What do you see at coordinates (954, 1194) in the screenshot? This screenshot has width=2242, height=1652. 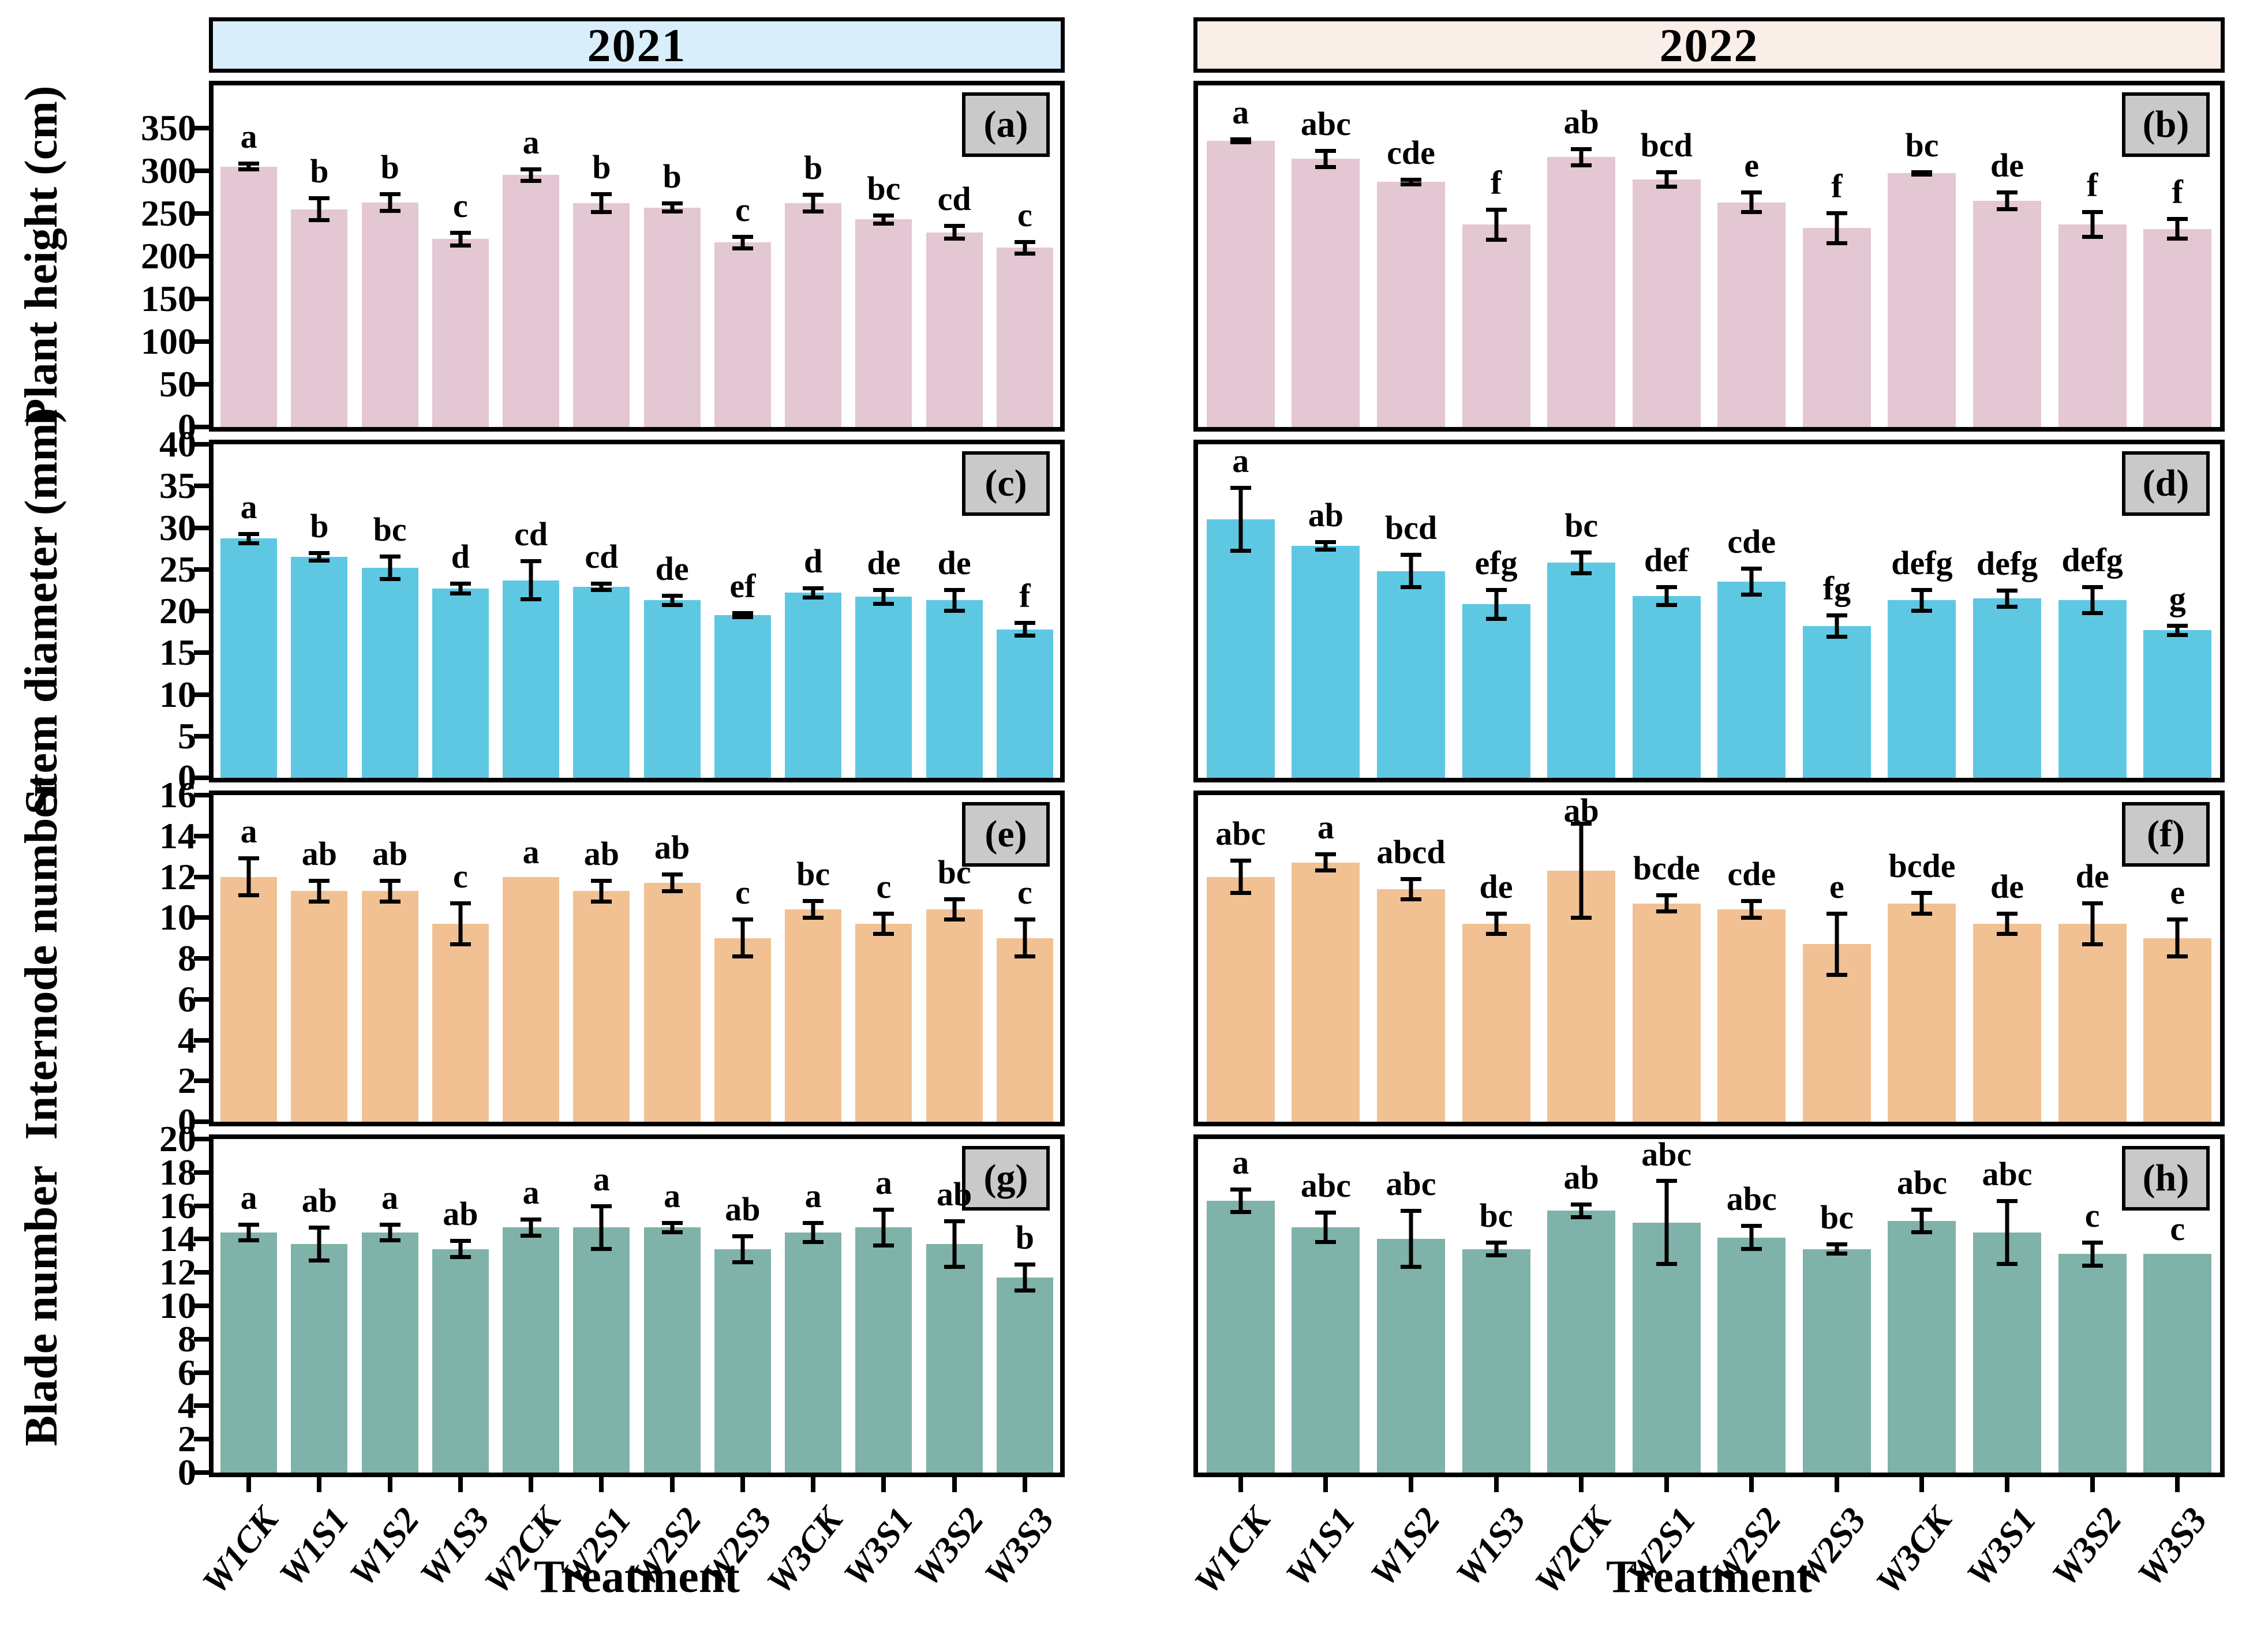 I see `sig-letter-W3S2: ab` at bounding box center [954, 1194].